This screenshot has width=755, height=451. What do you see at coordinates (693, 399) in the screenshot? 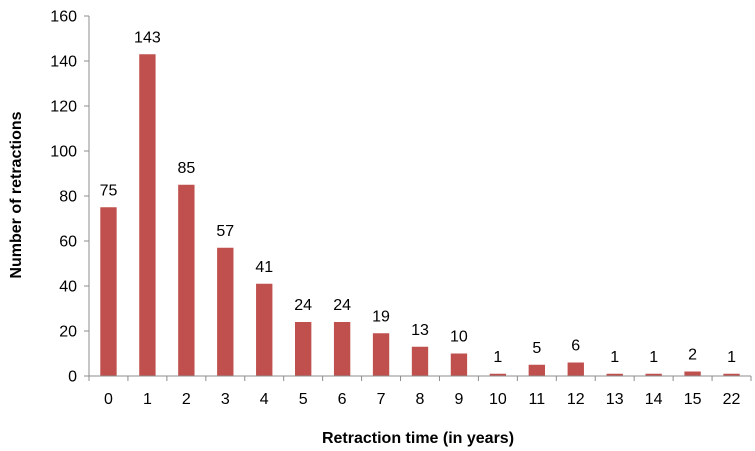
I see `x-tick-label: 15` at bounding box center [693, 399].